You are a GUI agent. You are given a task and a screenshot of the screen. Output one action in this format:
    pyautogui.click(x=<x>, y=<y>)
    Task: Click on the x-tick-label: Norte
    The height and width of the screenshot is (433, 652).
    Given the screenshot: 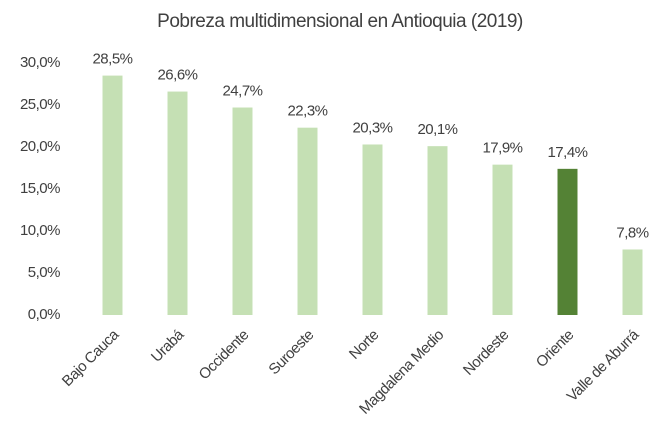 What is the action you would take?
    pyautogui.click(x=364, y=345)
    